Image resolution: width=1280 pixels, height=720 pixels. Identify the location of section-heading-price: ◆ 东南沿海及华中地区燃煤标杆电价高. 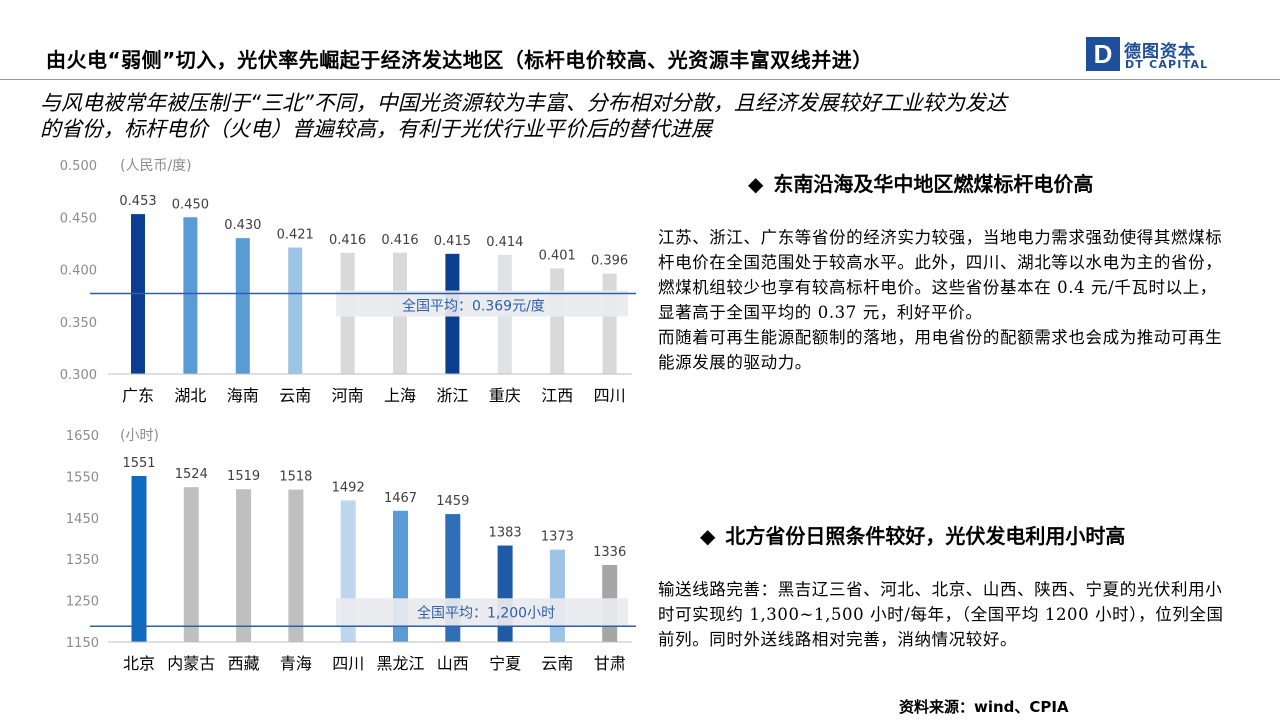
(920, 182).